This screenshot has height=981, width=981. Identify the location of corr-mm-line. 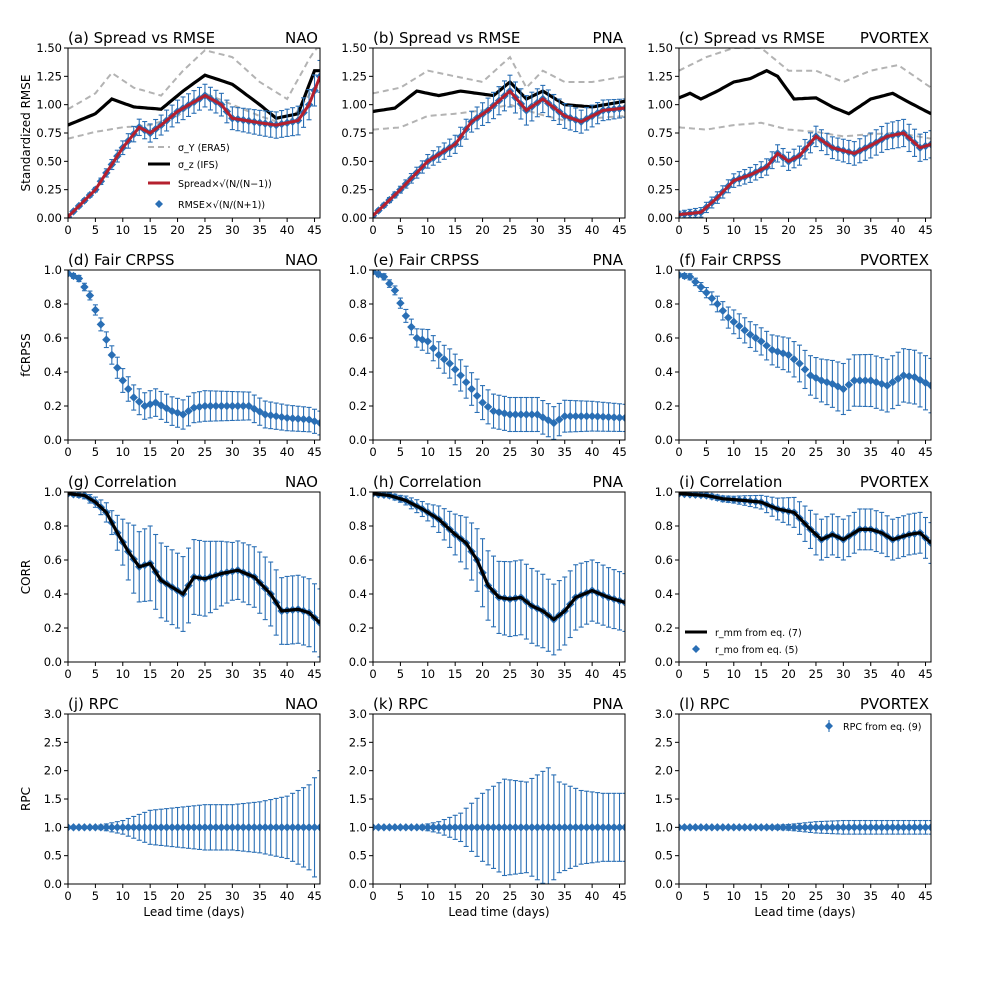
(194, 558).